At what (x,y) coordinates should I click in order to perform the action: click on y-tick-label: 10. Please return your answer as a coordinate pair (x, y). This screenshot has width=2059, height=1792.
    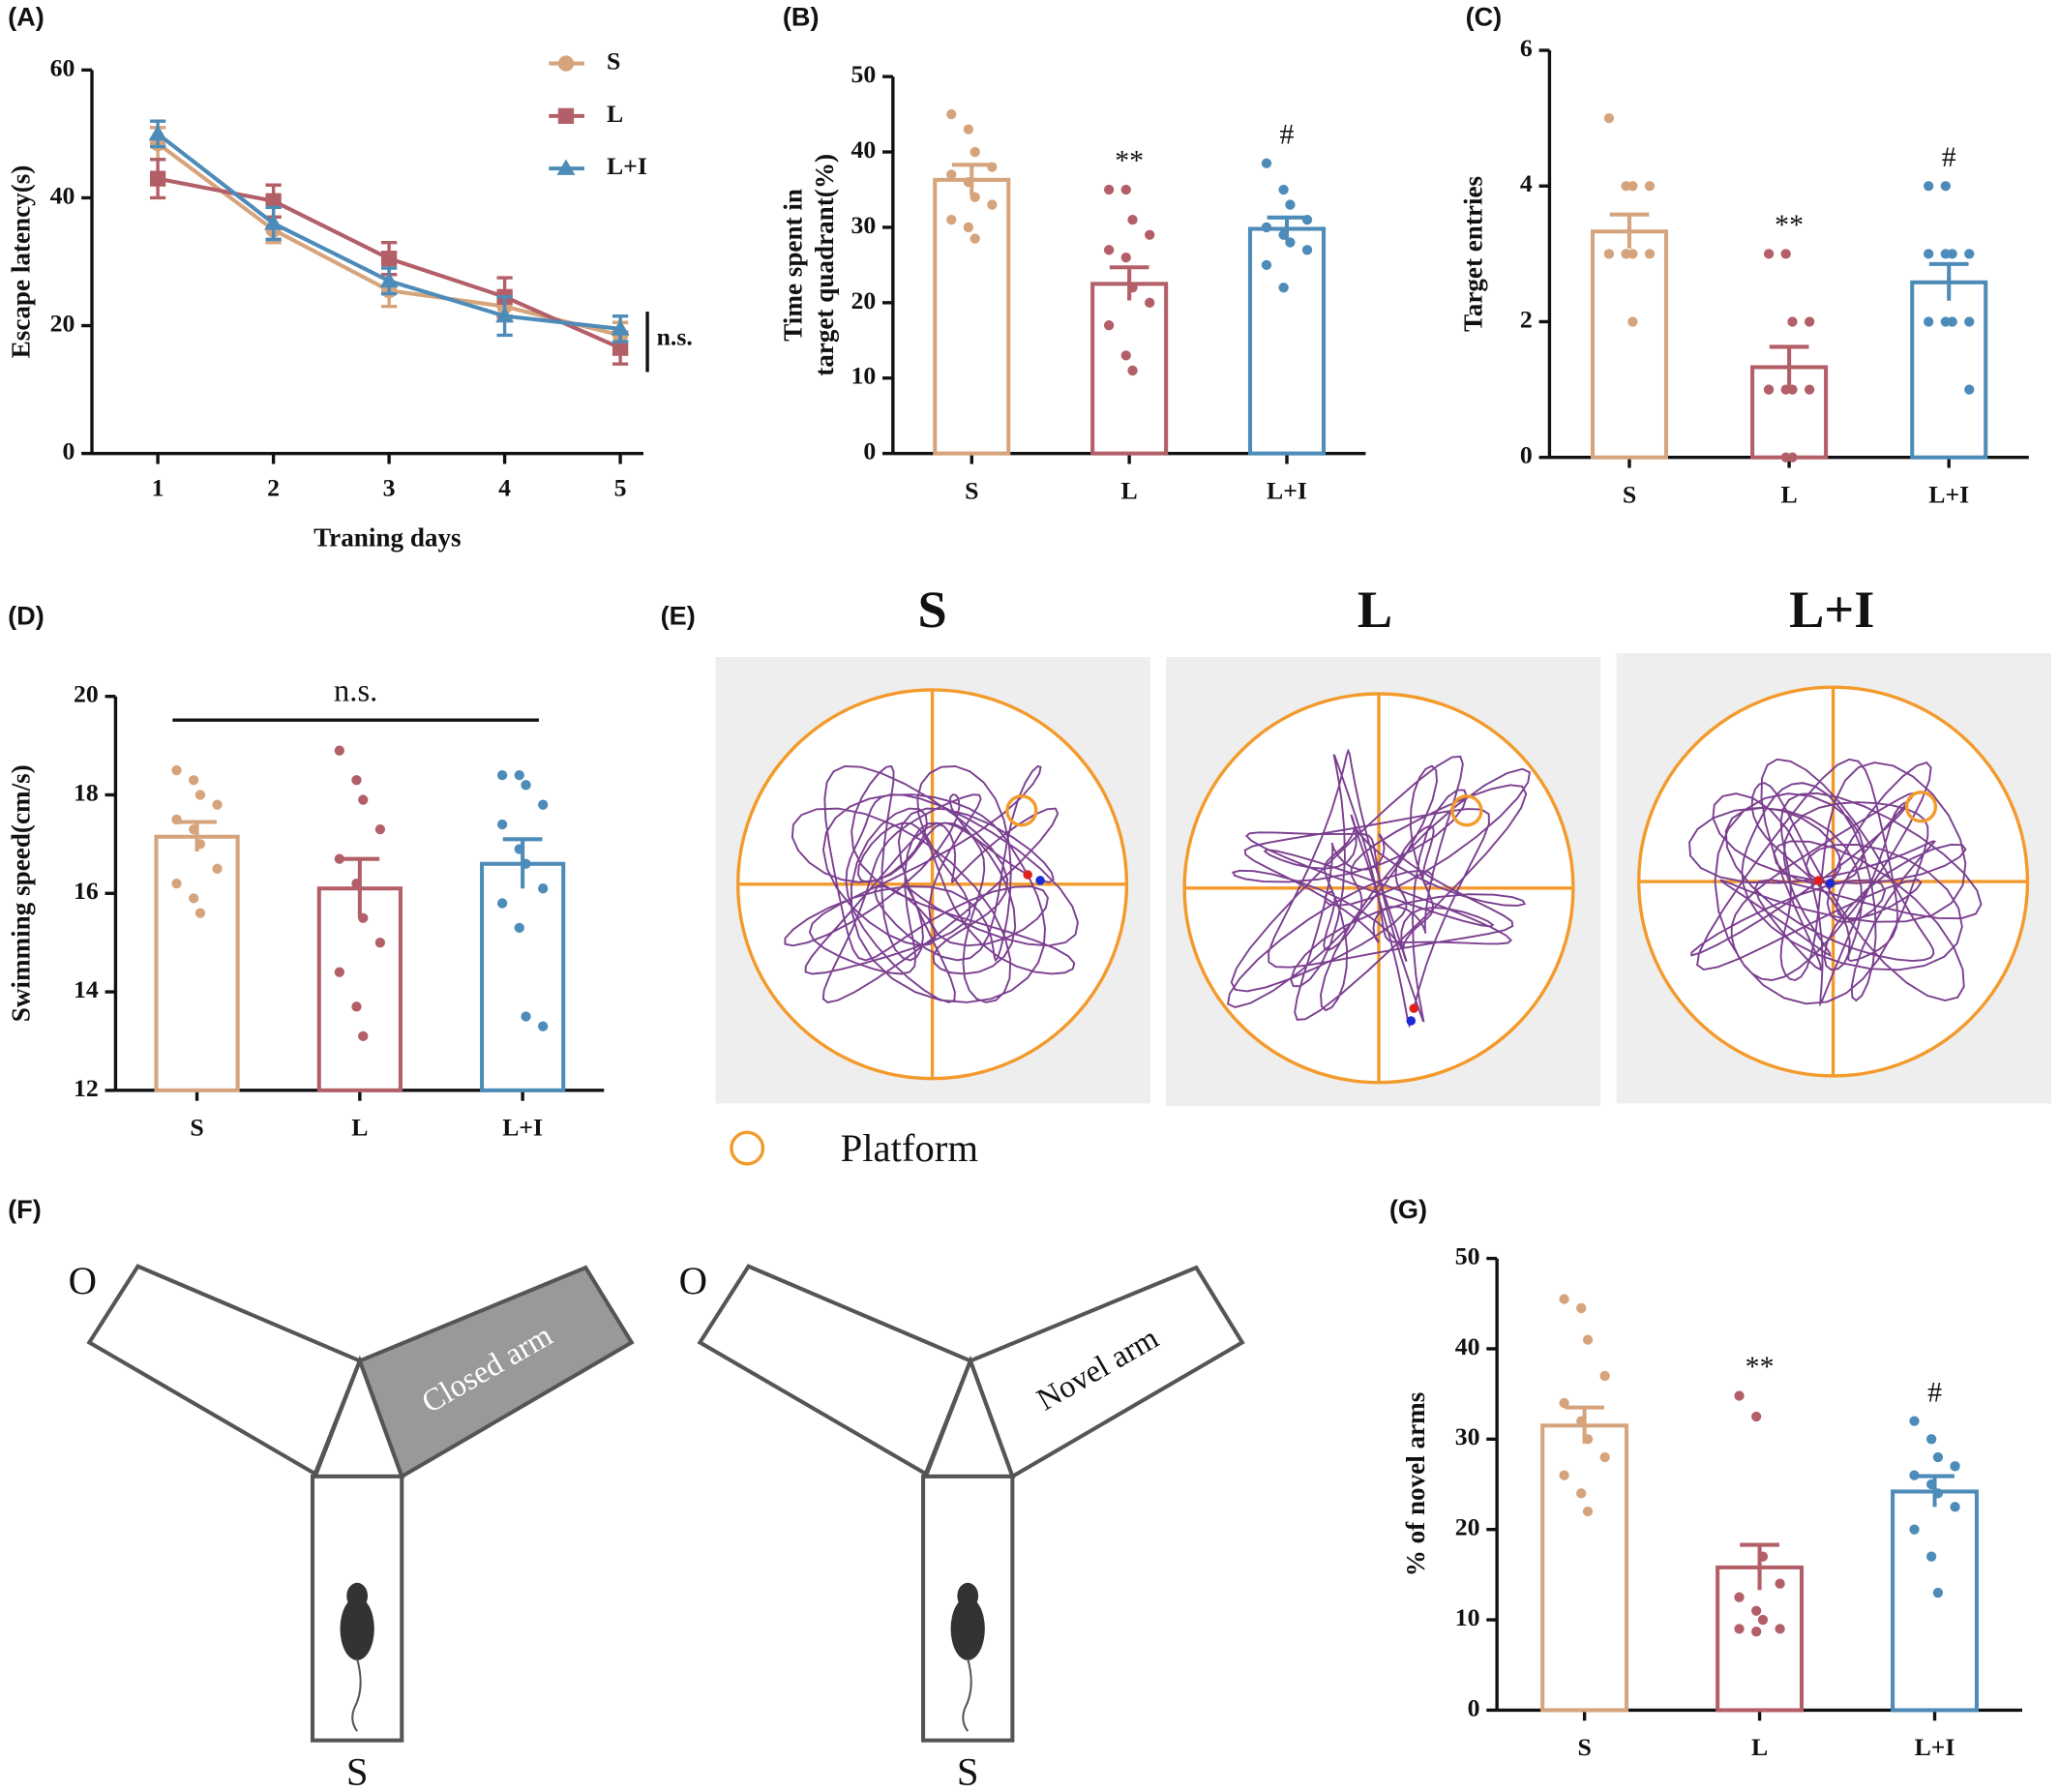
    Looking at the image, I should click on (863, 376).